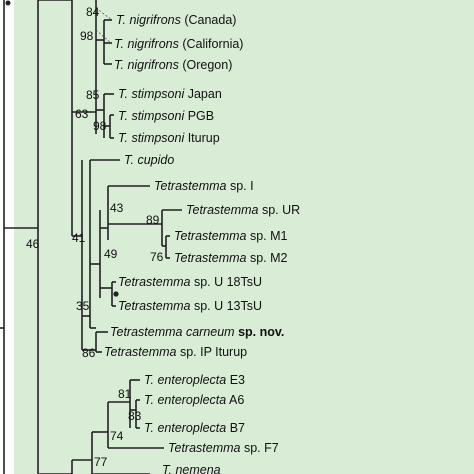 The width and height of the screenshot is (474, 474). What do you see at coordinates (194, 400) in the screenshot?
I see `taxon-label: T. enteroplecta A6` at bounding box center [194, 400].